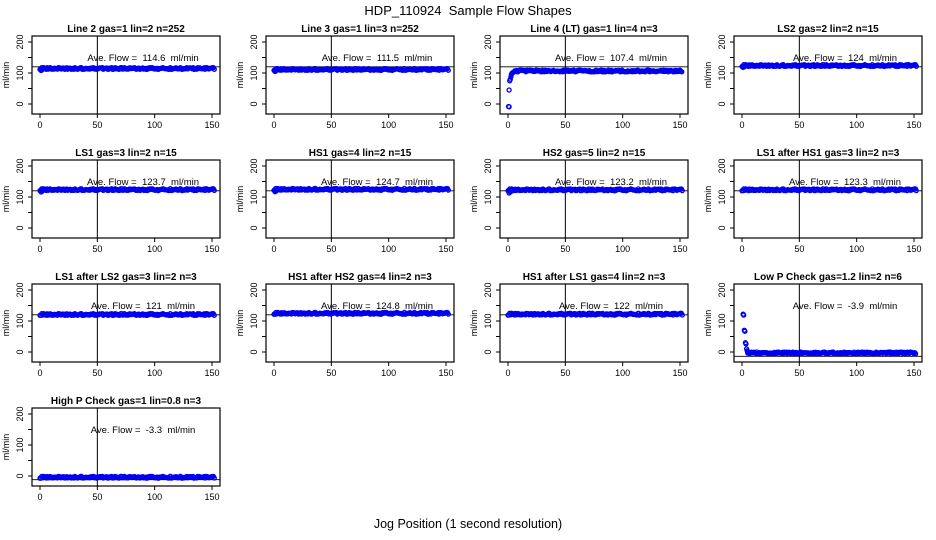  I want to click on x-axis-label: Jog Position (1 second resolution), so click(468, 524).